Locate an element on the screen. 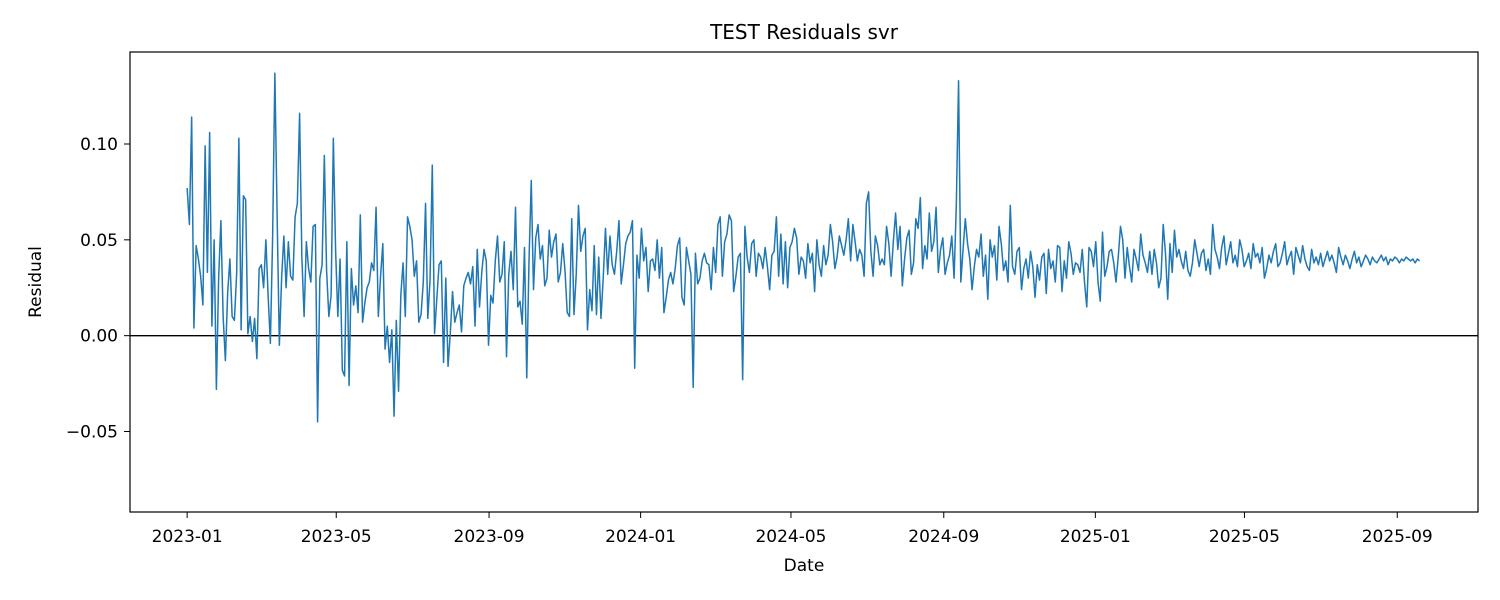  x-tick-label: 2025-01 is located at coordinates (1095, 537).